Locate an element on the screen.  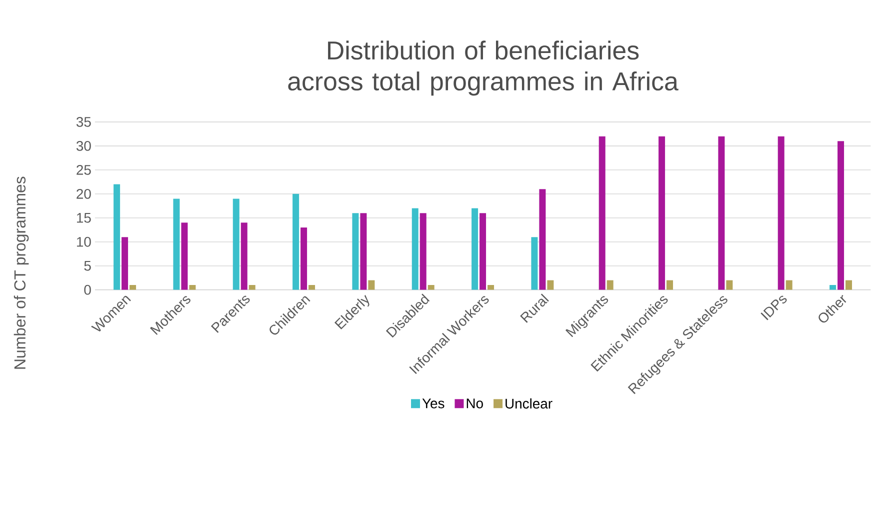
y-tick-label: 35 is located at coordinates (83, 122).